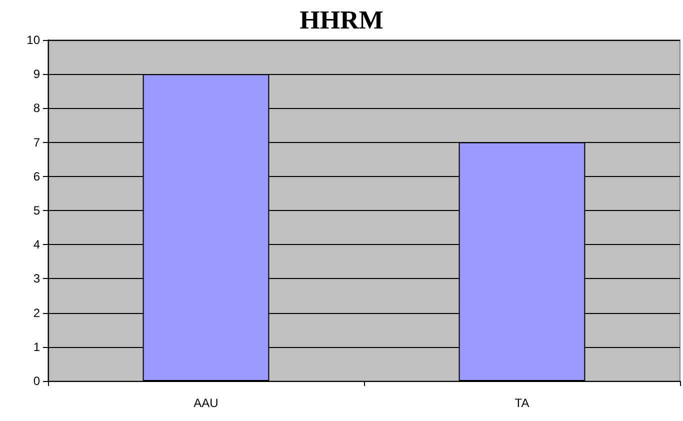 This screenshot has width=683, height=421. Describe the element at coordinates (342, 20) in the screenshot. I see `chart-title: HHRM` at that location.